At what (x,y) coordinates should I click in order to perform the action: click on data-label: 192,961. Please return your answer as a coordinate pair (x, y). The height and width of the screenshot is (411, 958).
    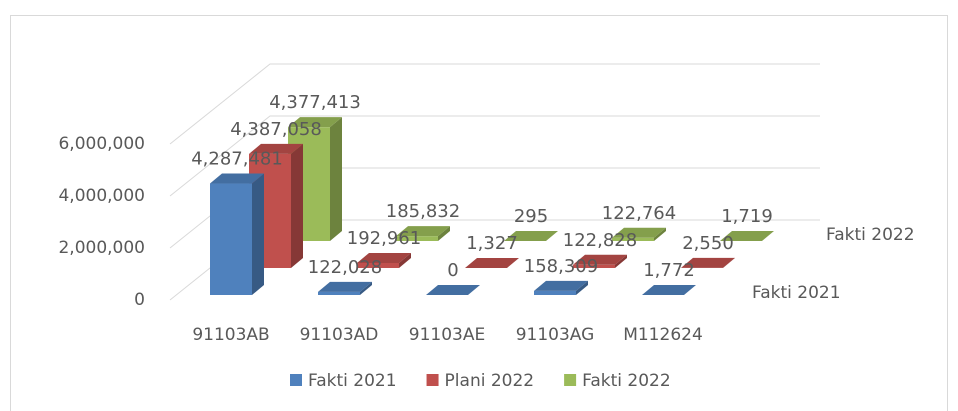
    Looking at the image, I should click on (384, 238).